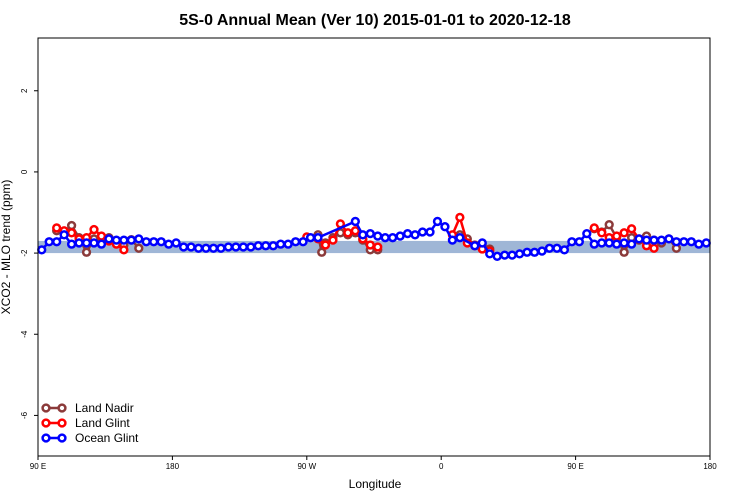  Describe the element at coordinates (102, 423) in the screenshot. I see `legend-label: Land Glint` at that location.